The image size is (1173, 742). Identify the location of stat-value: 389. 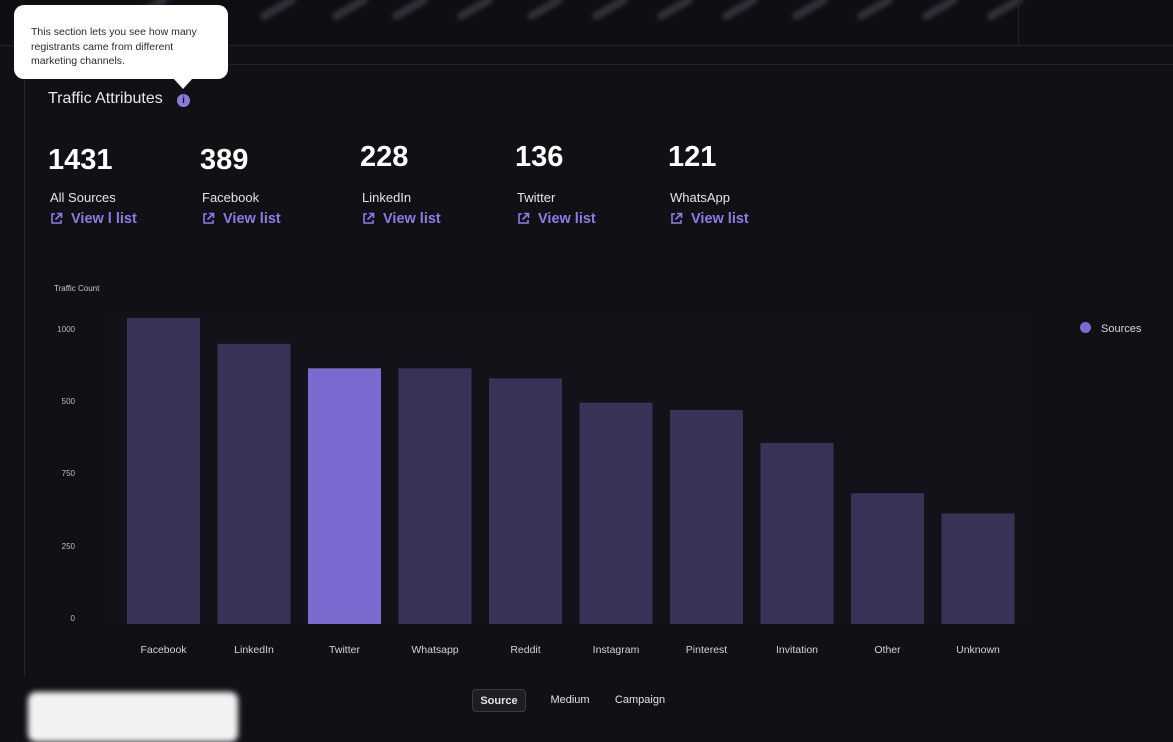
(224, 160).